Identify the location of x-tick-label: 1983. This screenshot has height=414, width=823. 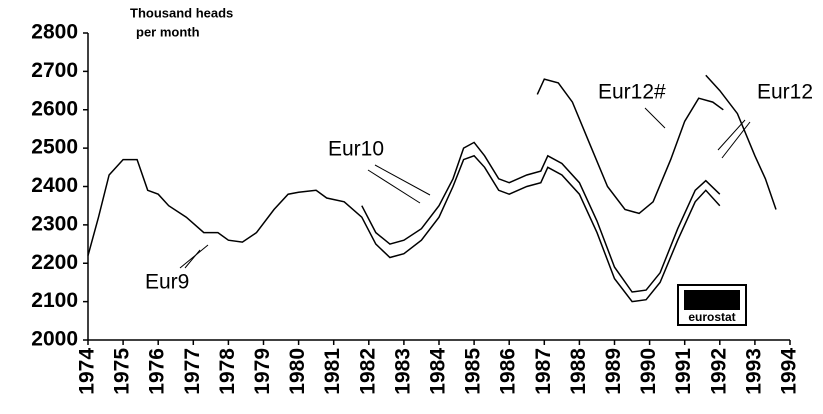
(402, 371).